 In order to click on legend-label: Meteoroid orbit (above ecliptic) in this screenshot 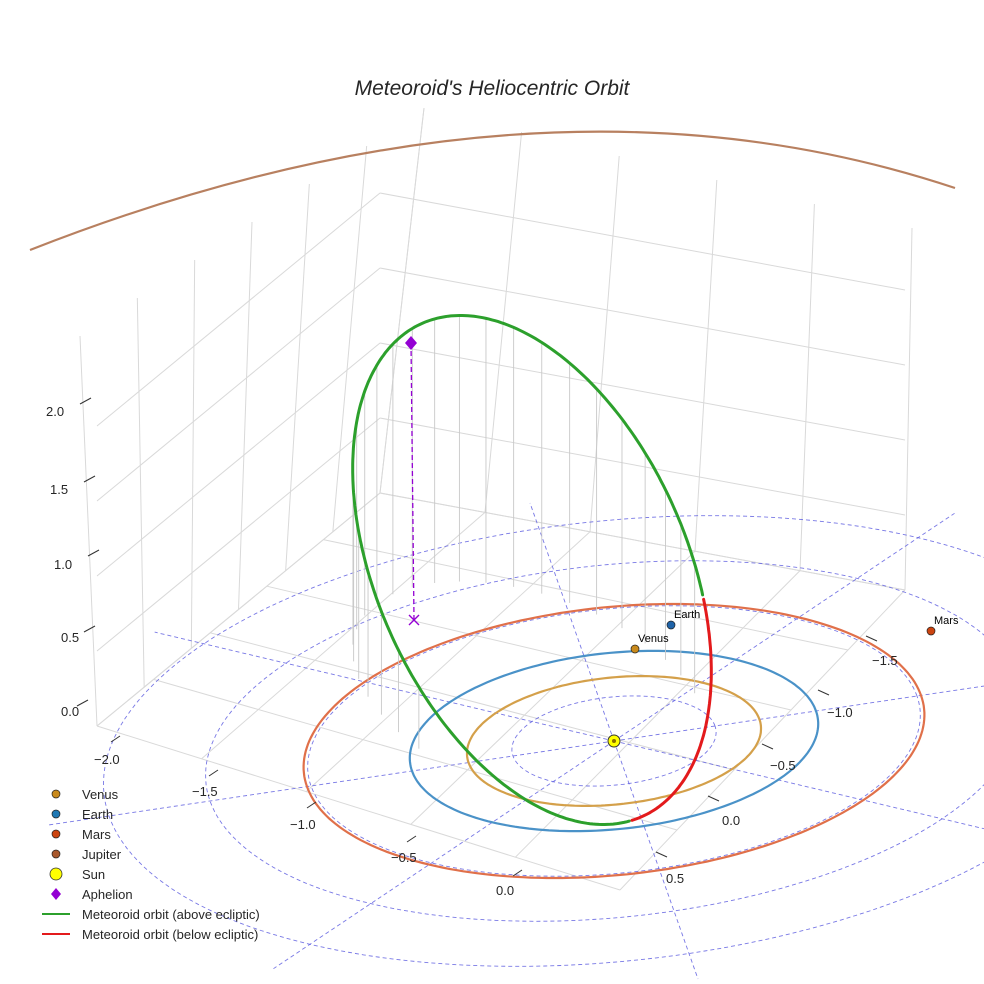, I will do `click(171, 914)`.